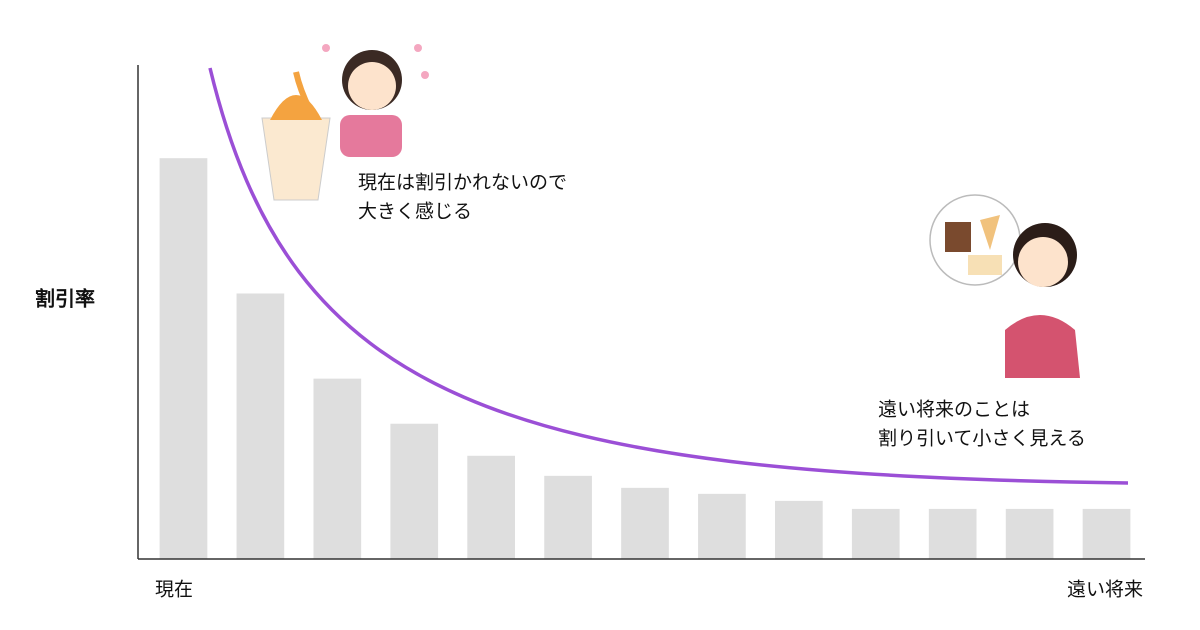  What do you see at coordinates (65, 299) in the screenshot?
I see `y-axis-label: 割引率` at bounding box center [65, 299].